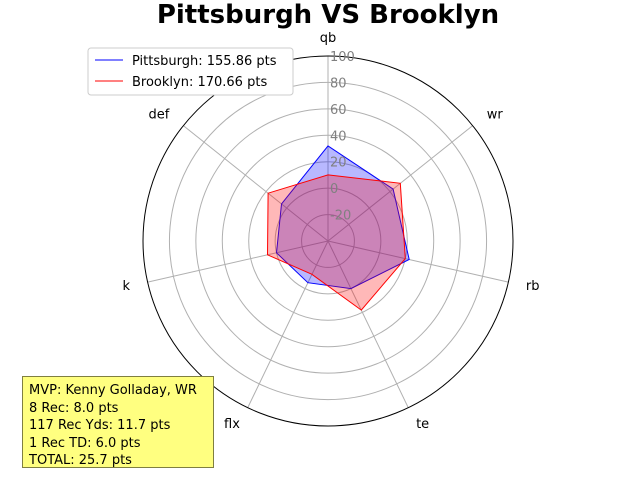 The image size is (640, 480). I want to click on series-fill-pittsburgh, so click(343, 217).